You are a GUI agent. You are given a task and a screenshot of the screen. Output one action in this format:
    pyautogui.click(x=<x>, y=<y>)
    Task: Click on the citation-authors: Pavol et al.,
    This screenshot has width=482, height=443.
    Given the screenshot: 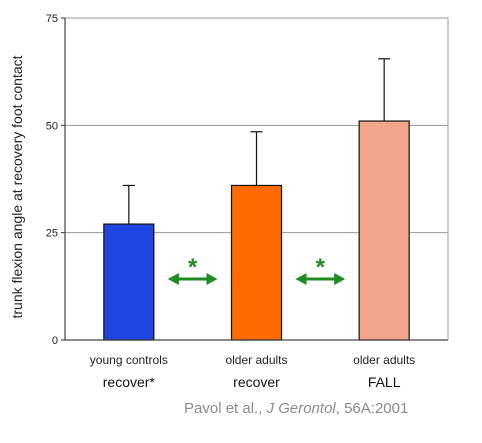 What is the action you would take?
    pyautogui.click(x=225, y=408)
    